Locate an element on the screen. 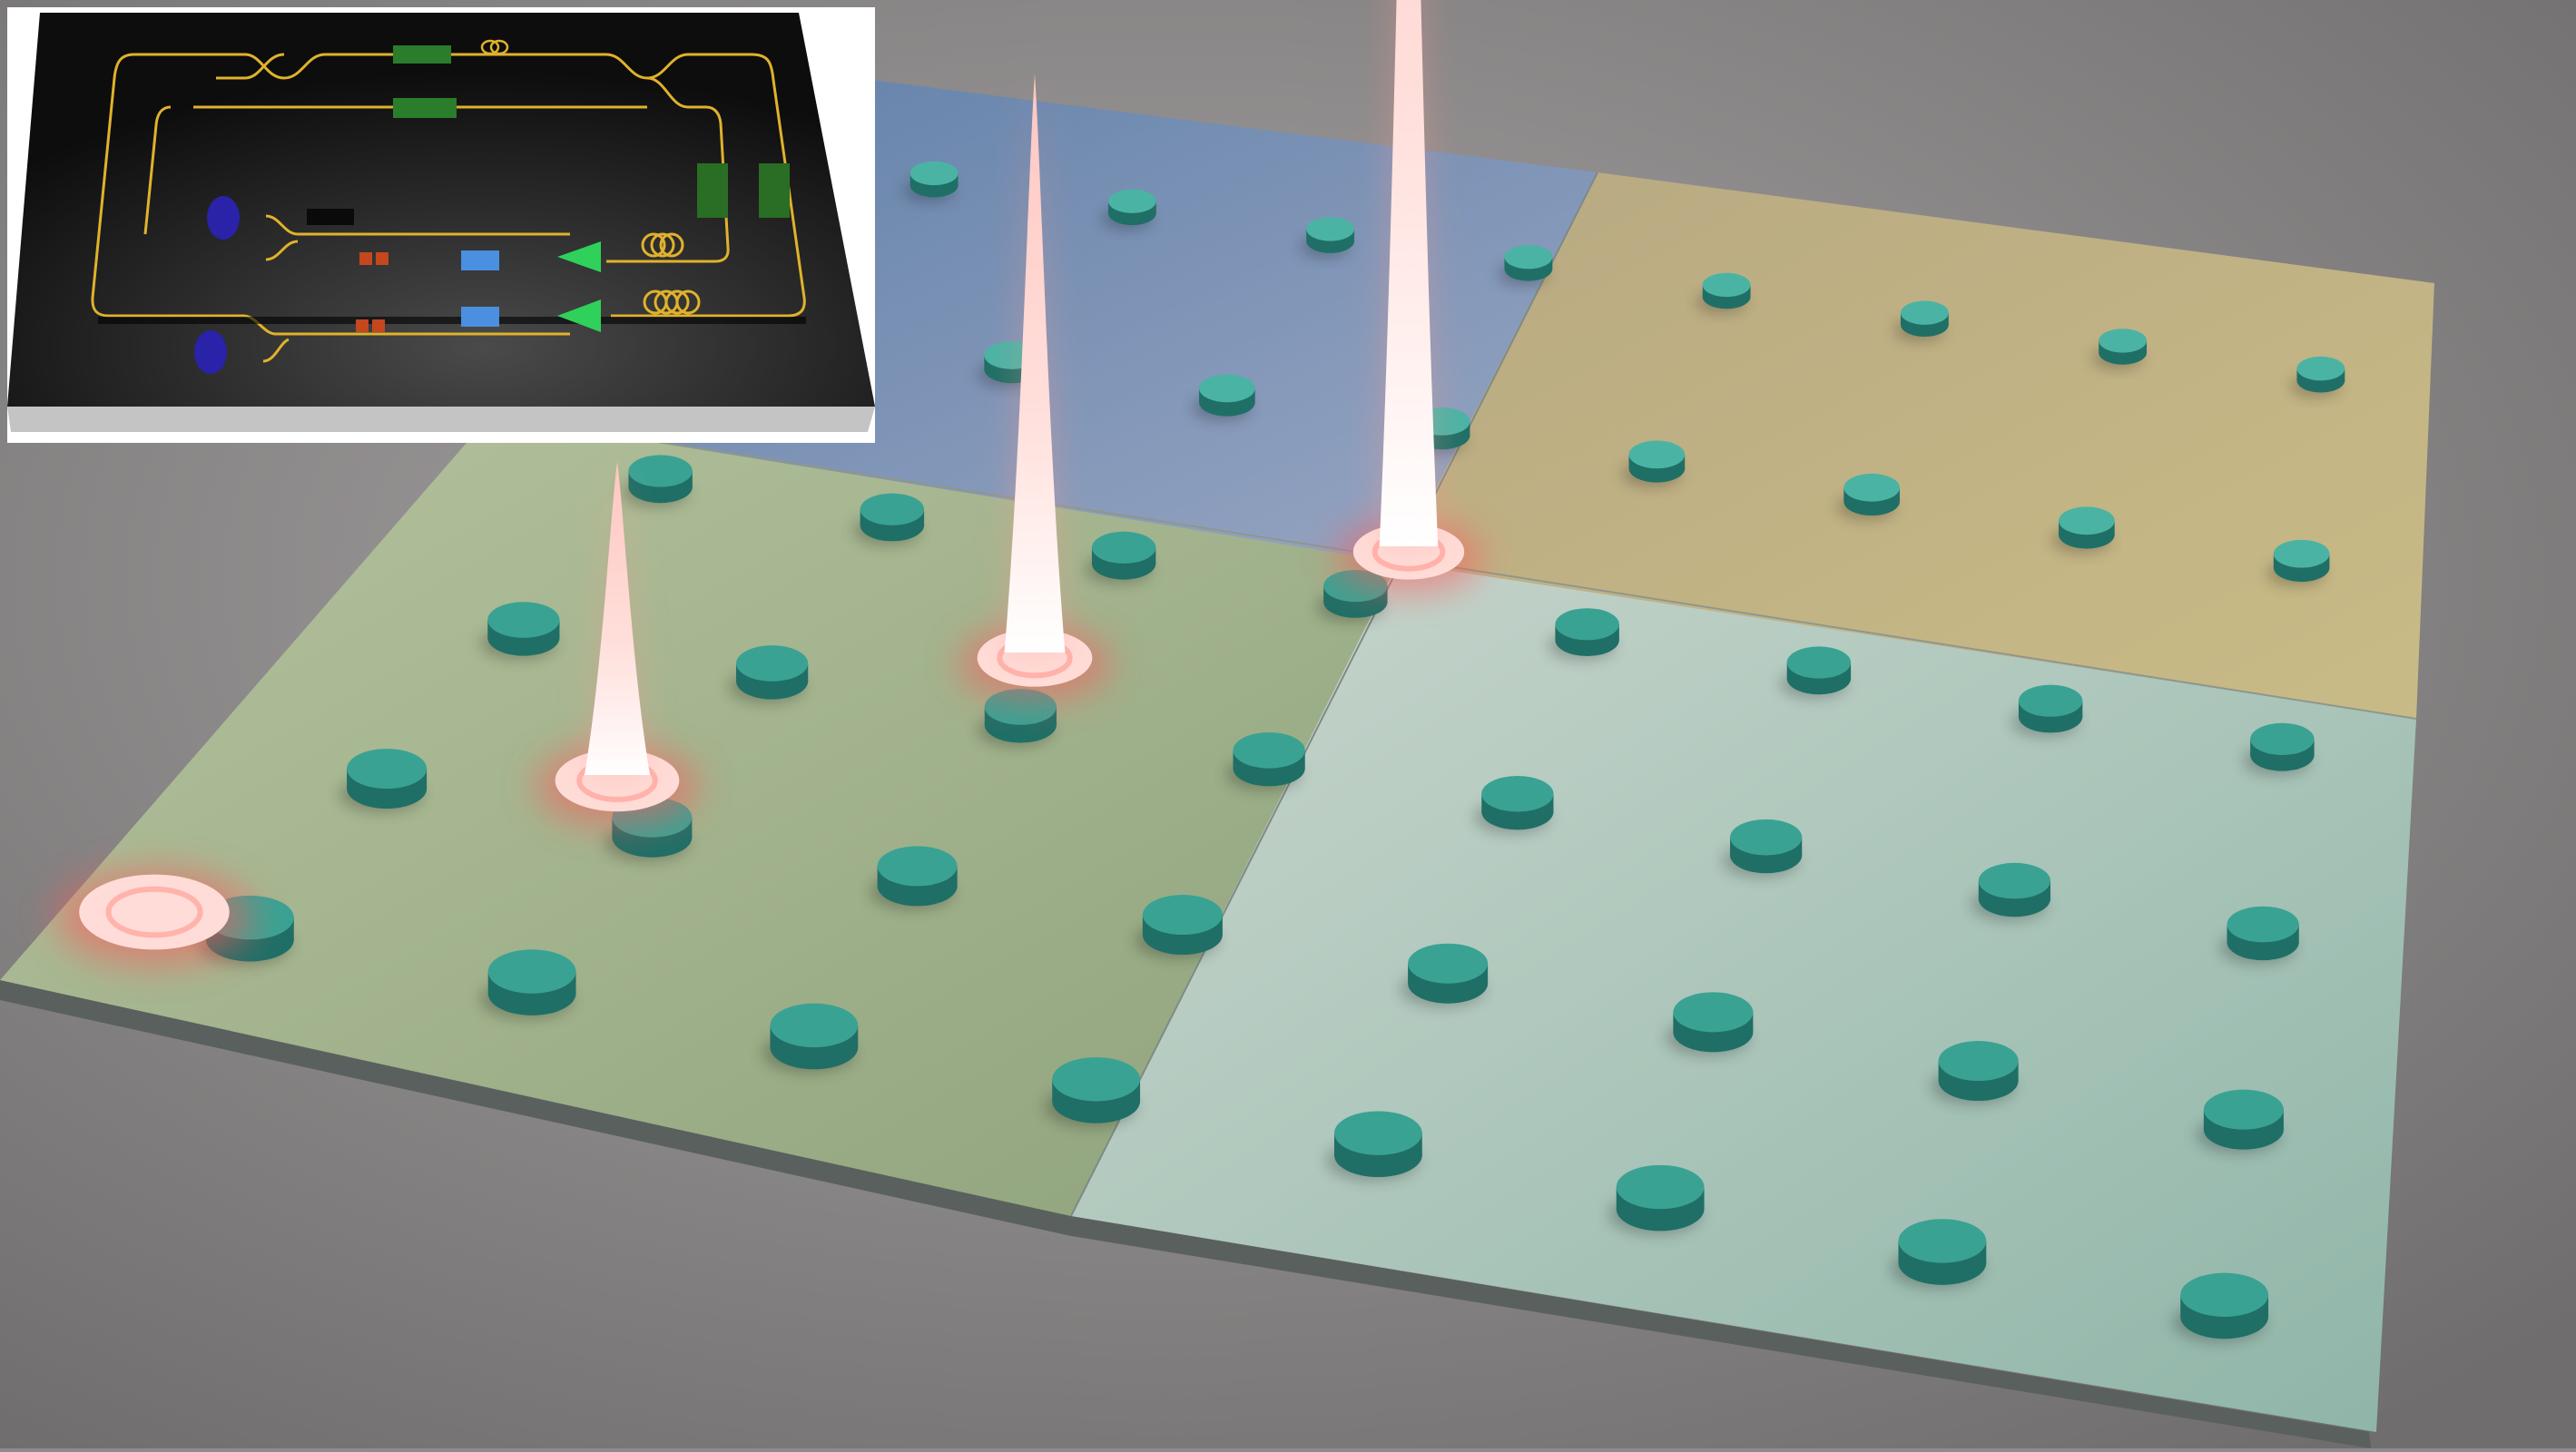  photonic-chip is located at coordinates (441, 222).